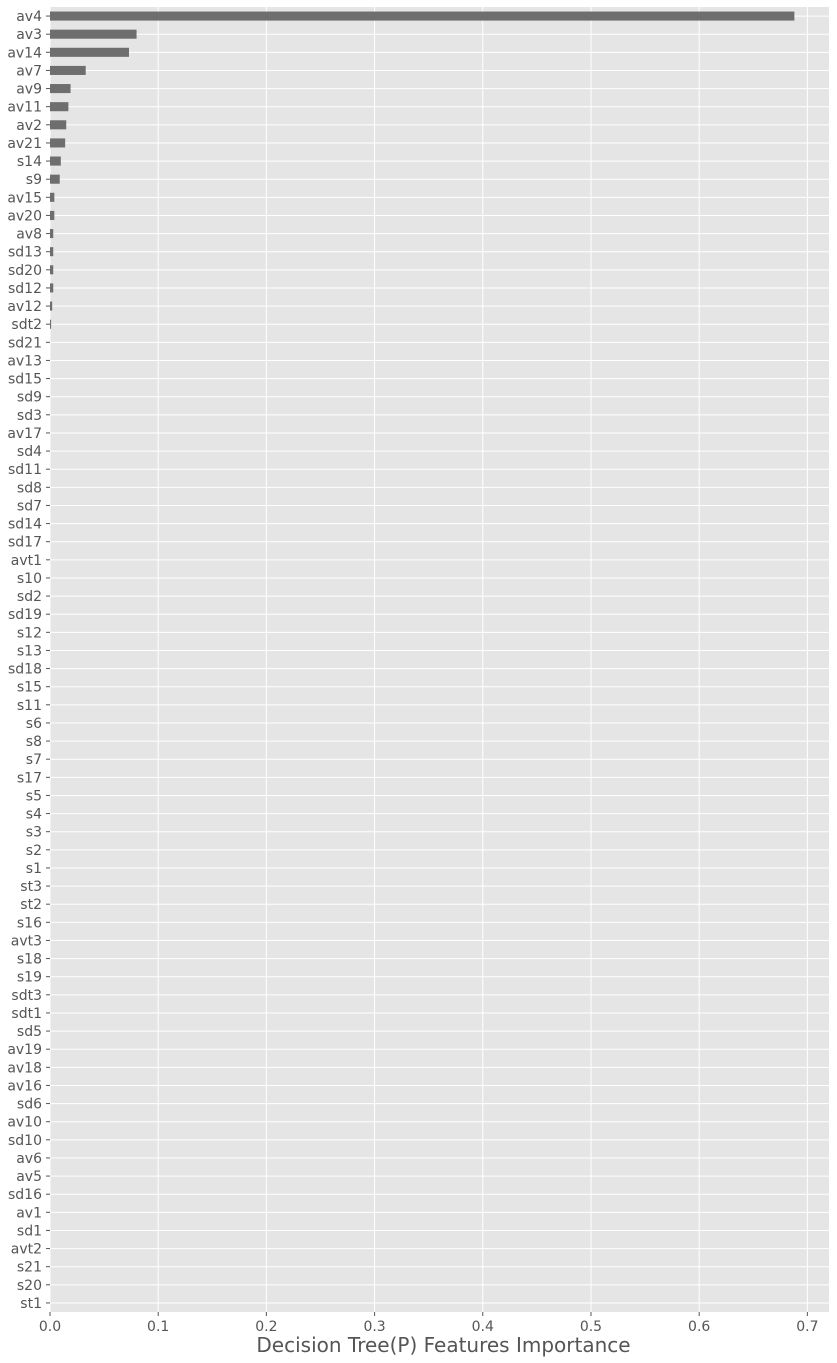 Image resolution: width=837 pixels, height=1363 pixels. Describe the element at coordinates (34, 180) in the screenshot. I see `y-tick-label: s9` at that location.